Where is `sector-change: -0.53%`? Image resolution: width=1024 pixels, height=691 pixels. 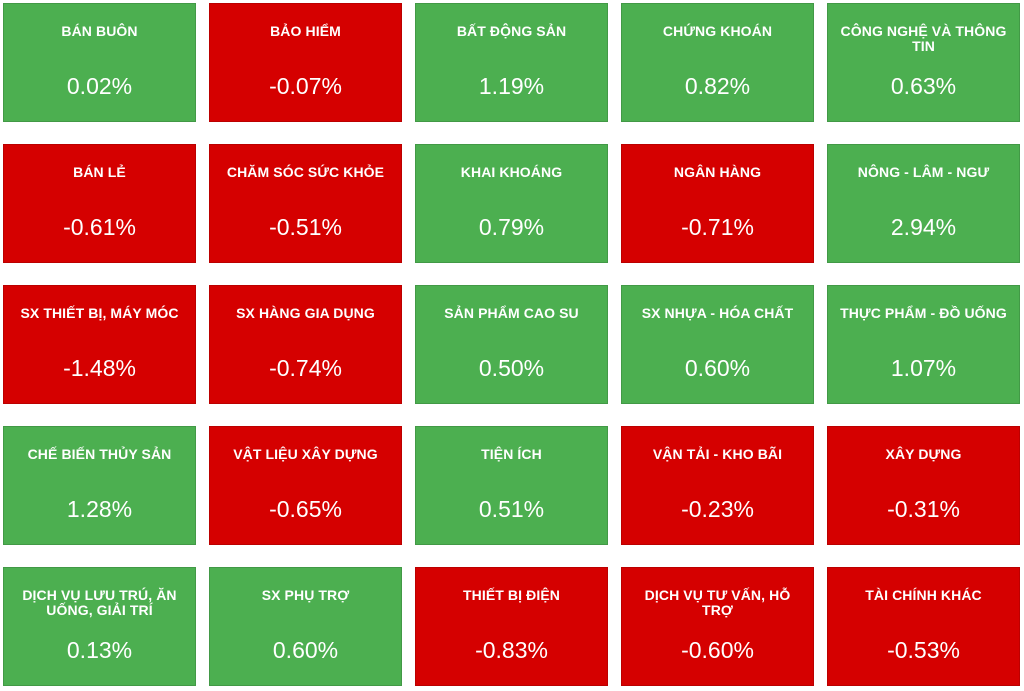 sector-change: -0.53% is located at coordinates (923, 650).